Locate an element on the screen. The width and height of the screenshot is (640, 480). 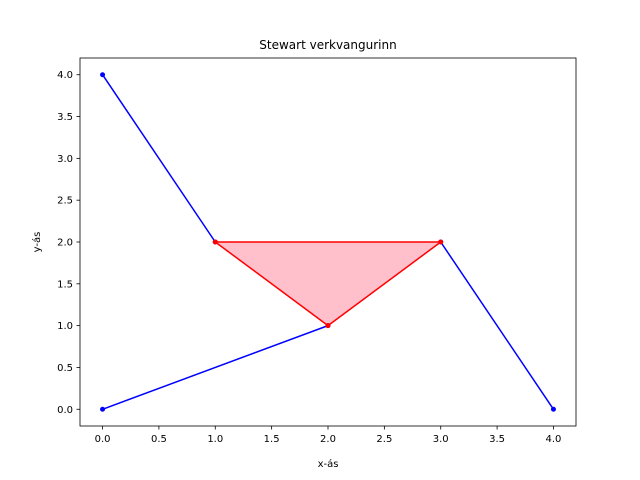
y-tick-label-0: 0.0 is located at coordinates (65, 410).